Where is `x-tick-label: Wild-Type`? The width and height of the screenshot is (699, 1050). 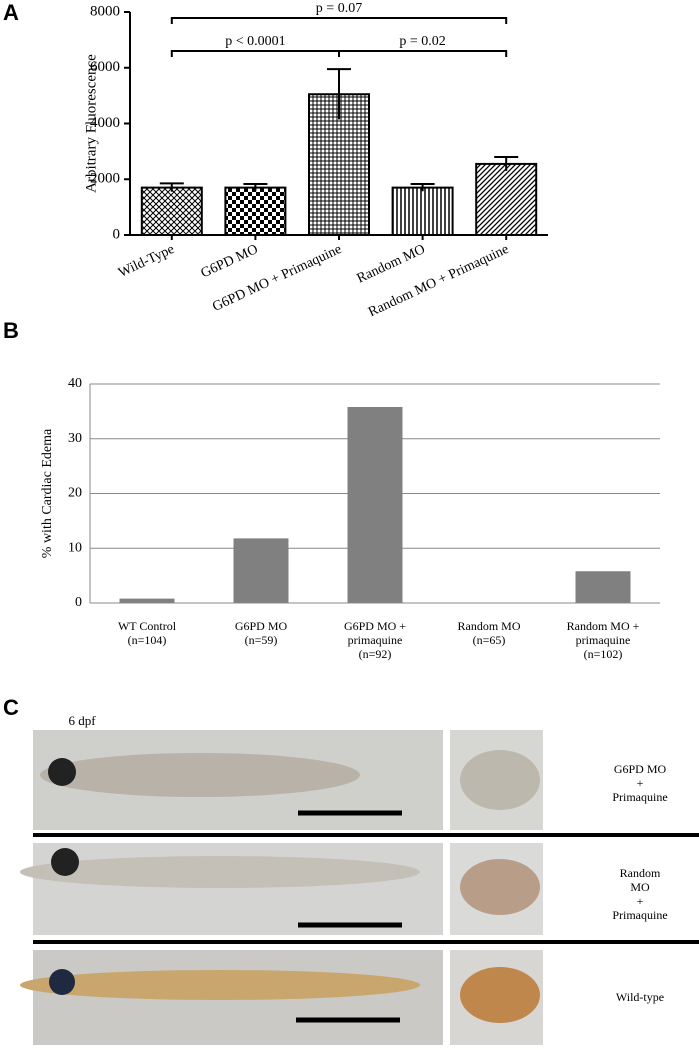
x-tick-label: Wild-Type is located at coordinates (146, 261).